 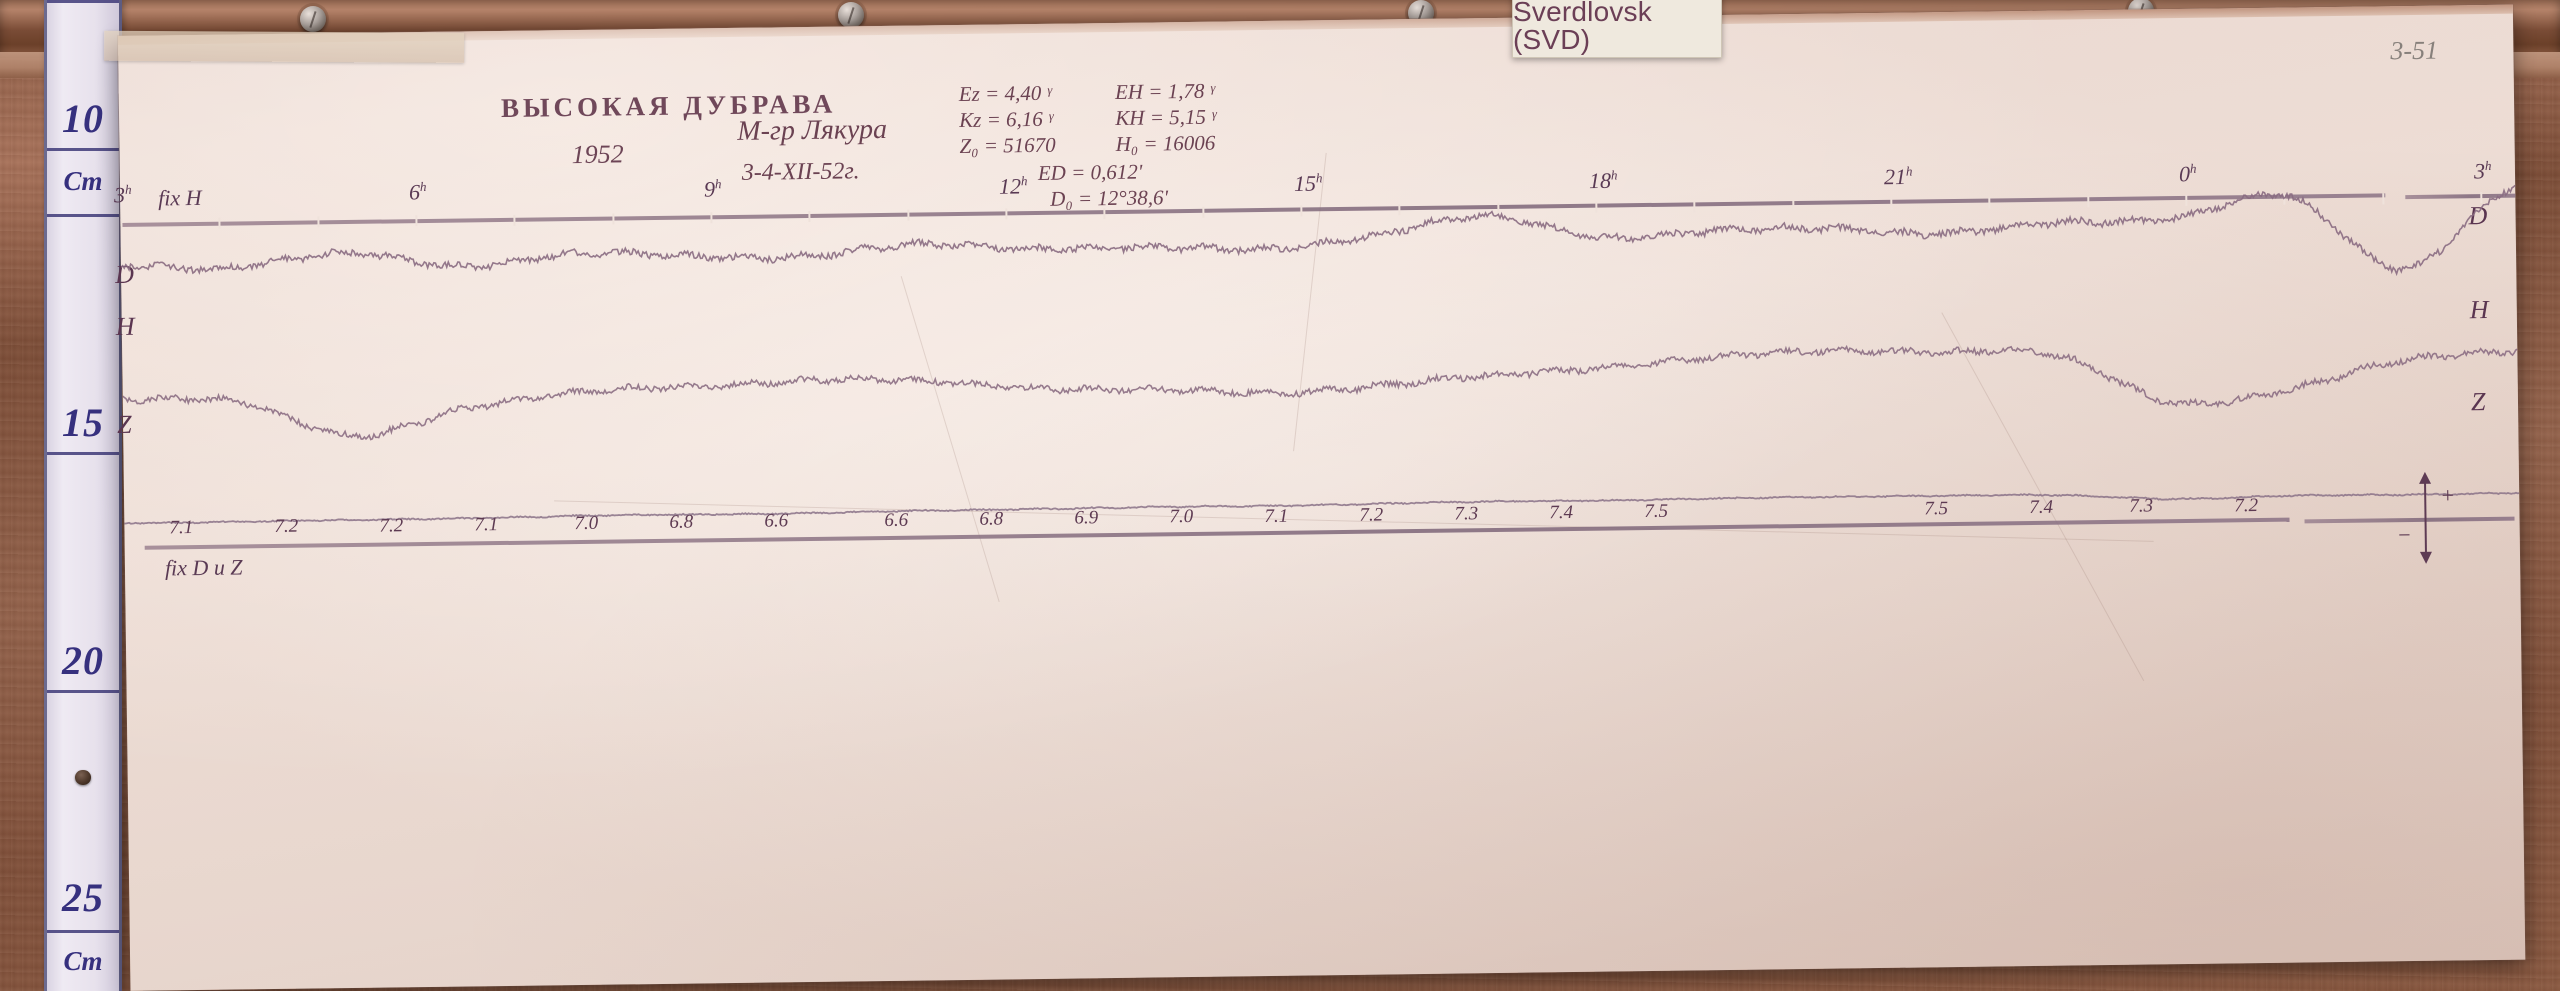 What do you see at coordinates (83, 118) in the screenshot?
I see `ruler-label-10: 10` at bounding box center [83, 118].